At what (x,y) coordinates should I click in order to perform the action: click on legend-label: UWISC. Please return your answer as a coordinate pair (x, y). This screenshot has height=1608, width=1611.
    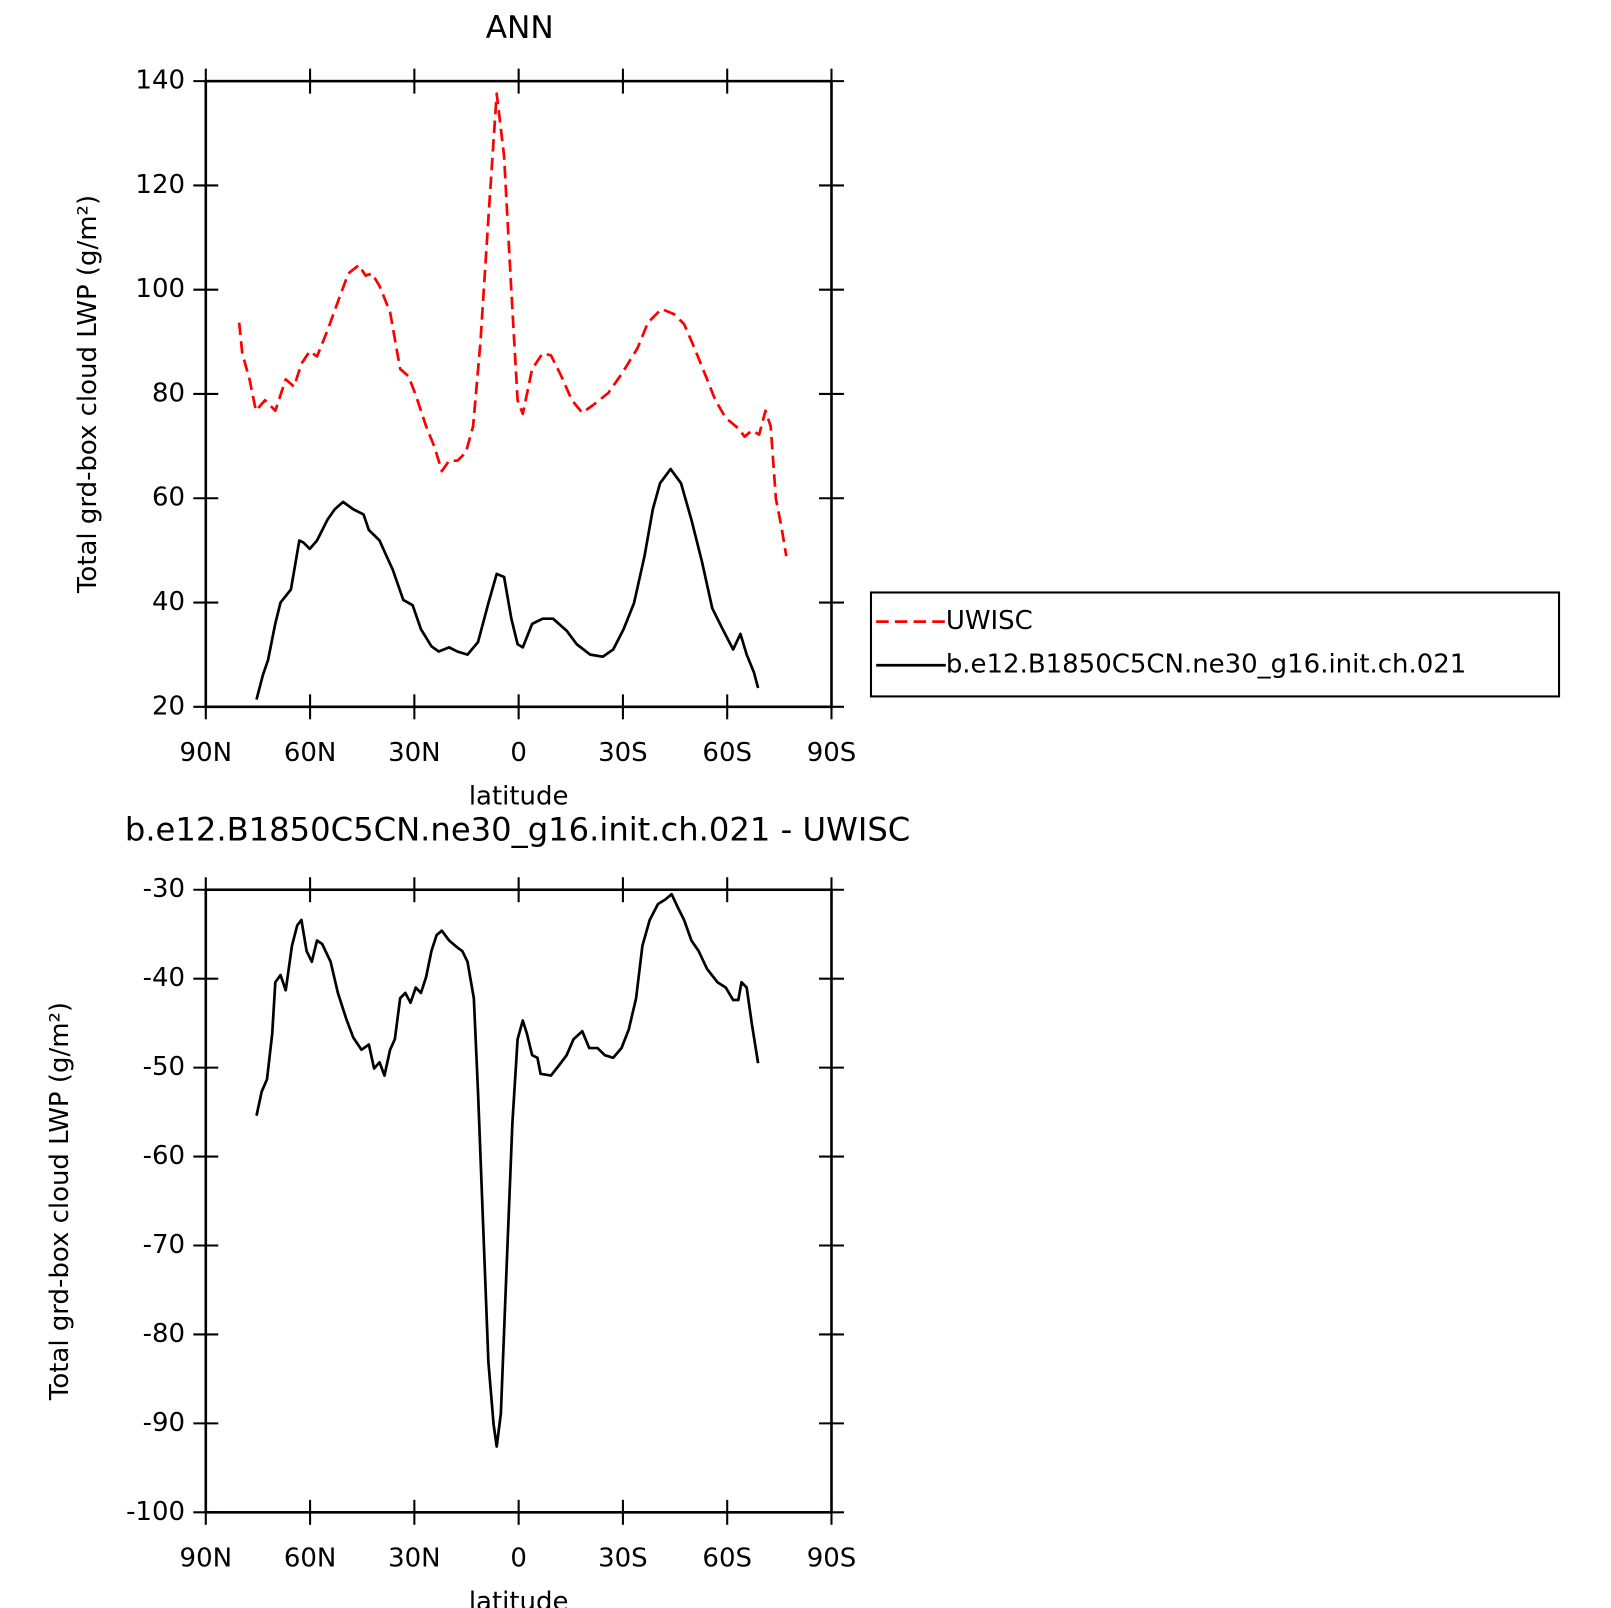
    Looking at the image, I should click on (989, 621).